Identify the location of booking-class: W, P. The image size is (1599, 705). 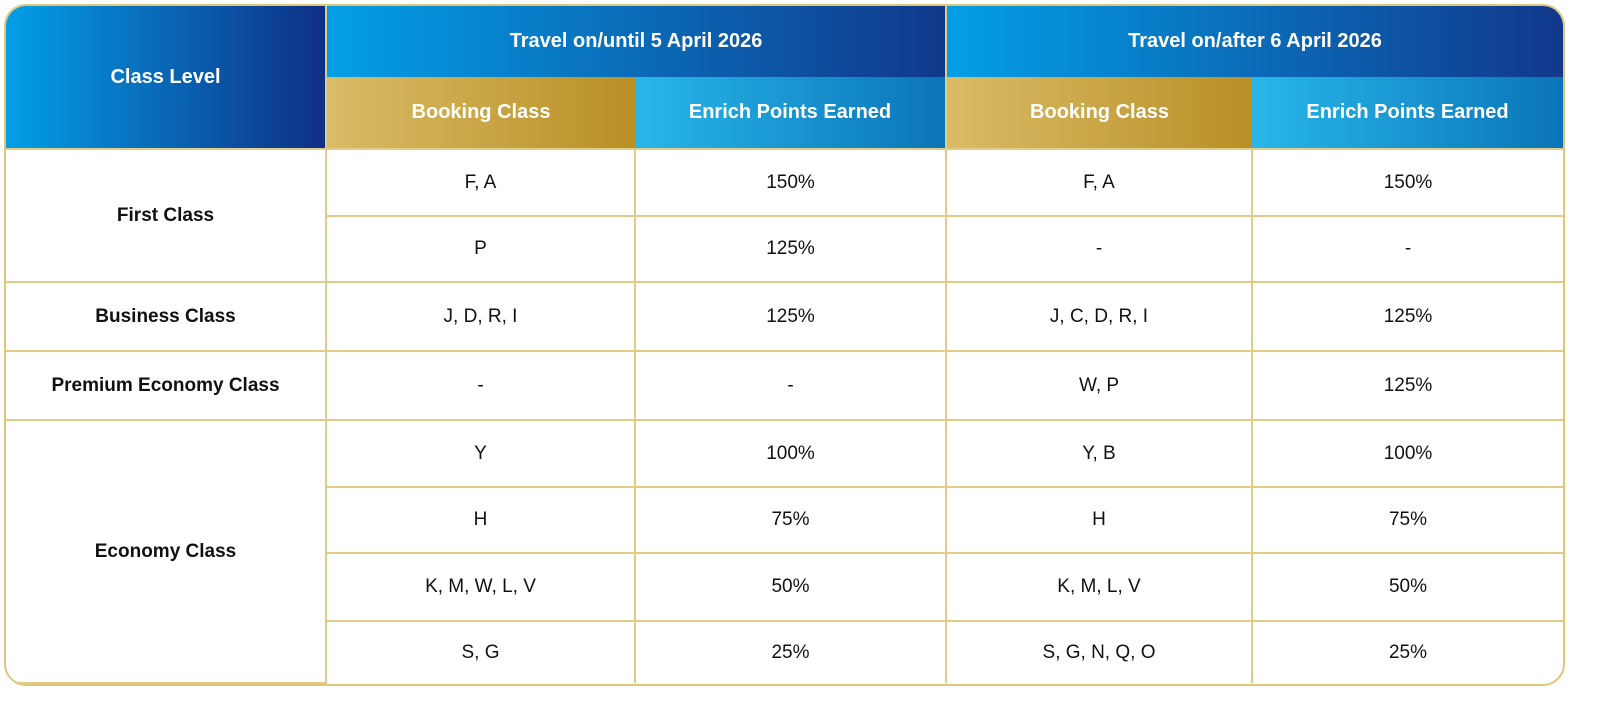
(1099, 385).